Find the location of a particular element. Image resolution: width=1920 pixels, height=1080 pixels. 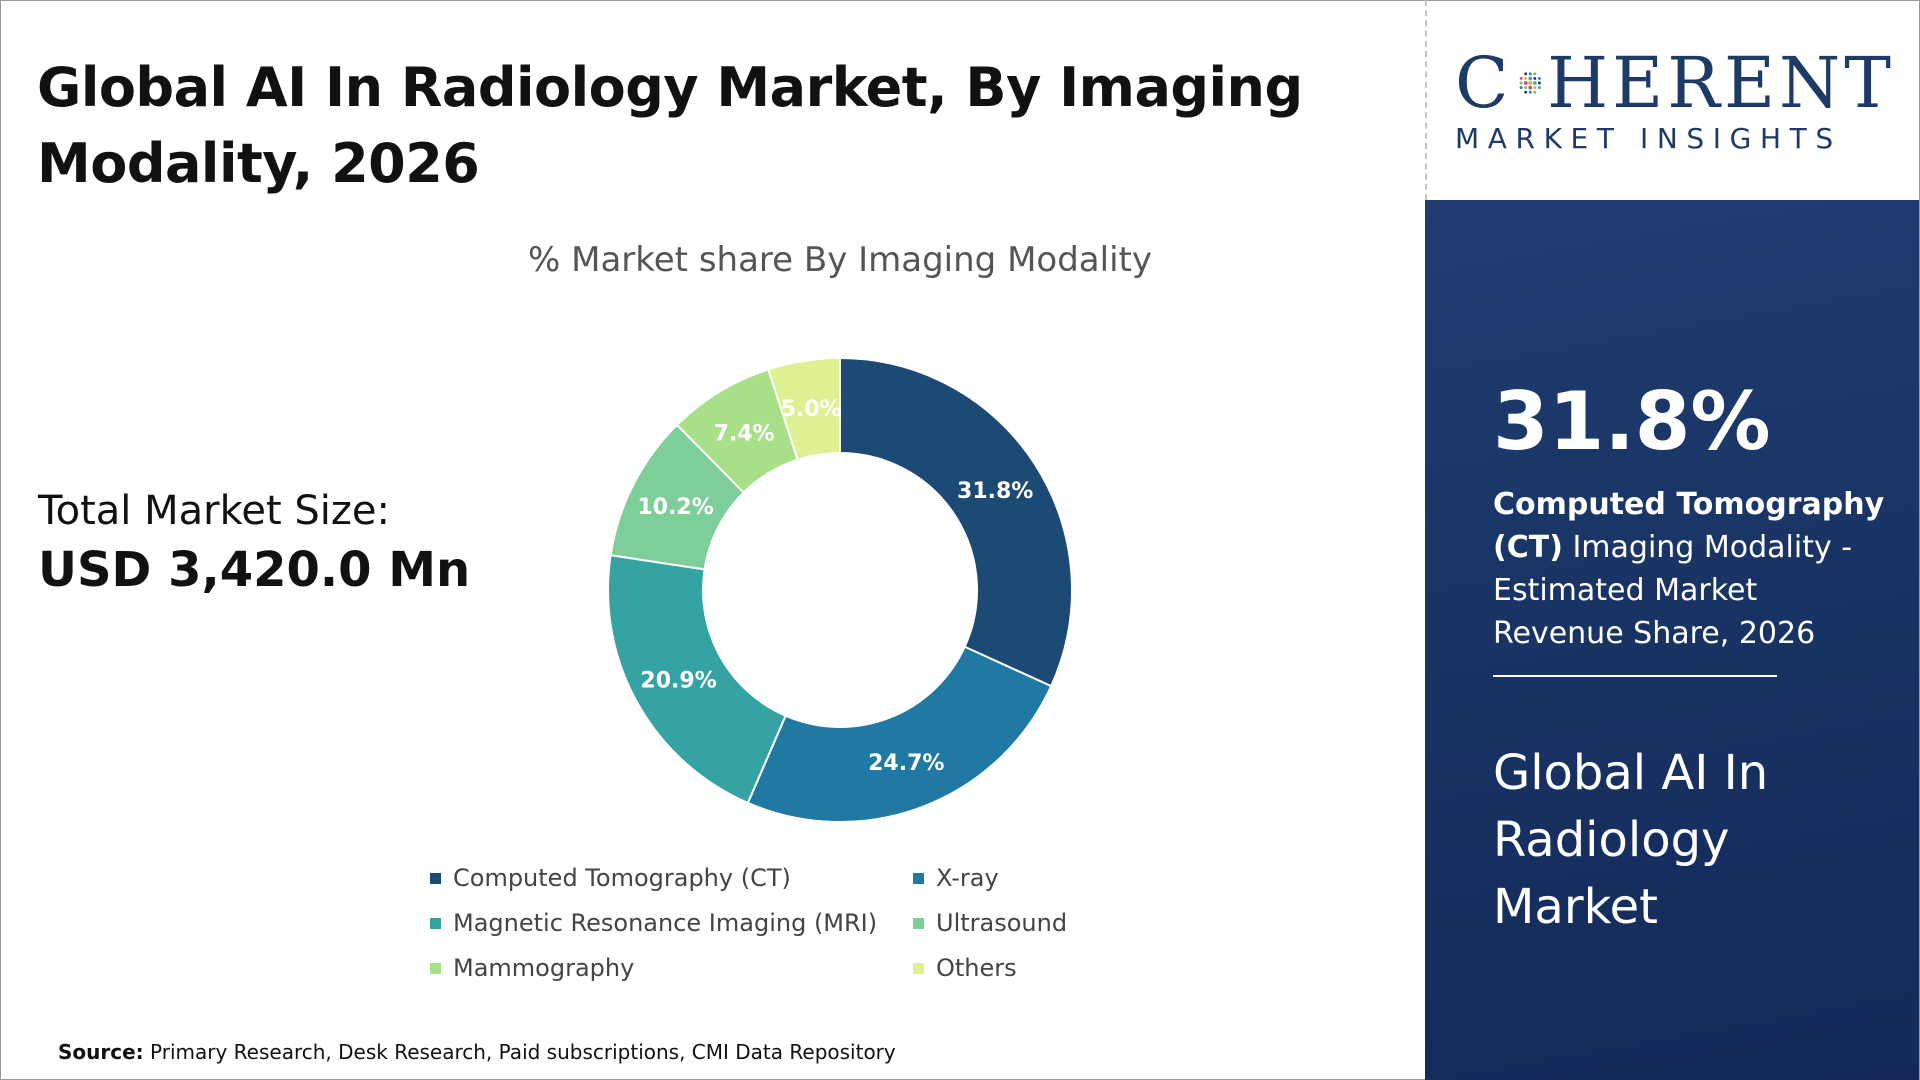

highlight-divider is located at coordinates (1635, 676).